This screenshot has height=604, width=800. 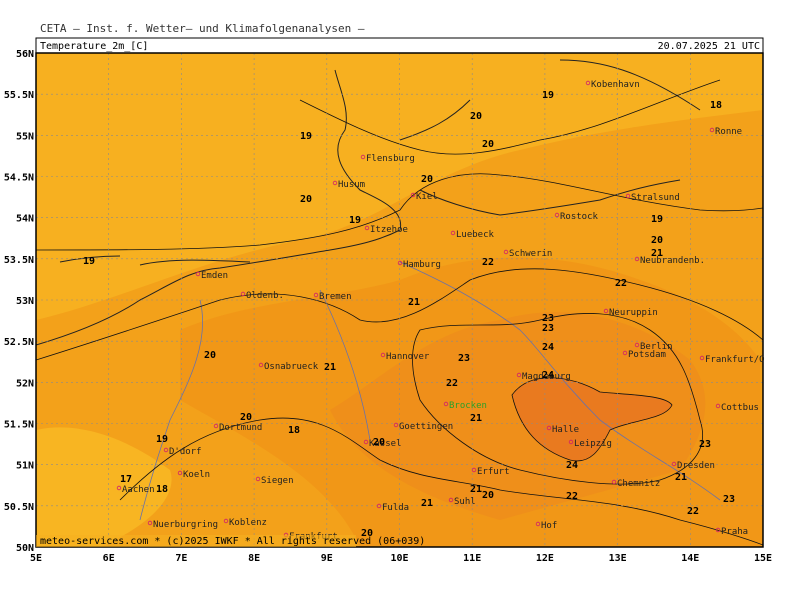 I want to click on lat-label: 55N, so click(x=25, y=136).